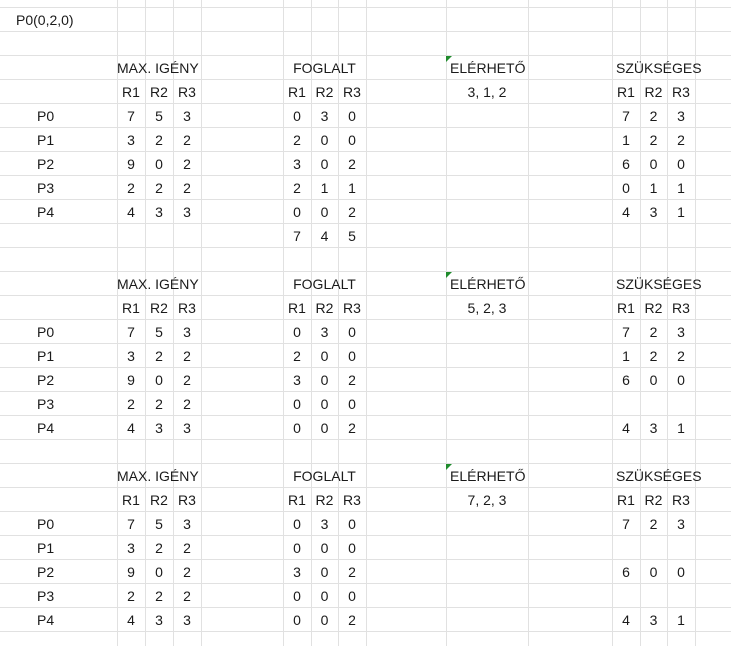 This screenshot has height=646, width=731. Describe the element at coordinates (324, 284) in the screenshot. I see `foglalt-header: FOGLALT` at that location.